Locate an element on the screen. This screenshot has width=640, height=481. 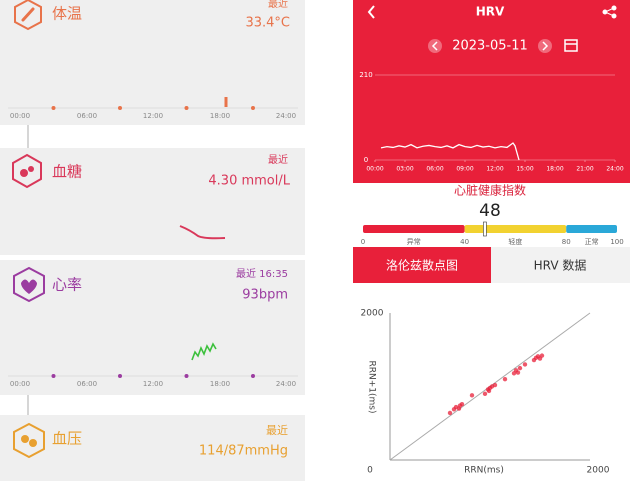
glucose-trend is located at coordinates (202, 232).